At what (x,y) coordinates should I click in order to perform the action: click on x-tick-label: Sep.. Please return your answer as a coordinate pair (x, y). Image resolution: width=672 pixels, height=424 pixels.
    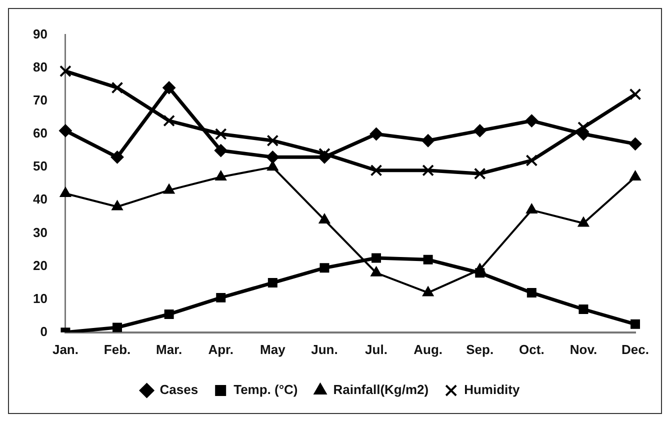
    Looking at the image, I should click on (480, 349).